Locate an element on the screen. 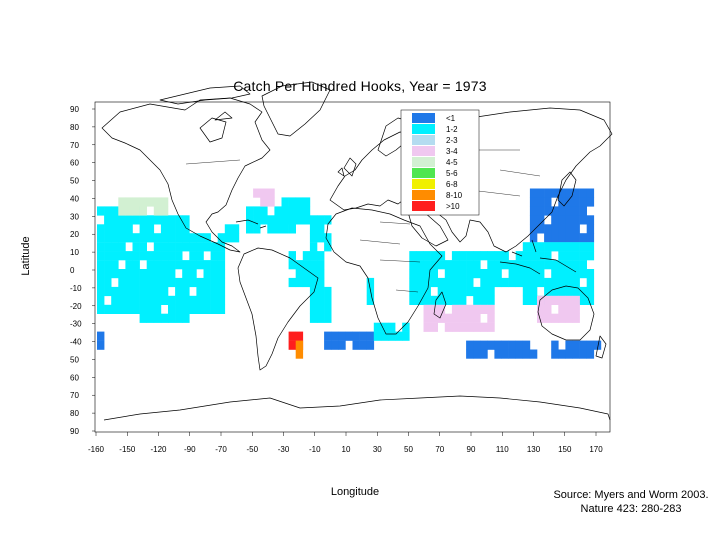 The width and height of the screenshot is (720, 540). y-tick-label: 10 is located at coordinates (74, 252).